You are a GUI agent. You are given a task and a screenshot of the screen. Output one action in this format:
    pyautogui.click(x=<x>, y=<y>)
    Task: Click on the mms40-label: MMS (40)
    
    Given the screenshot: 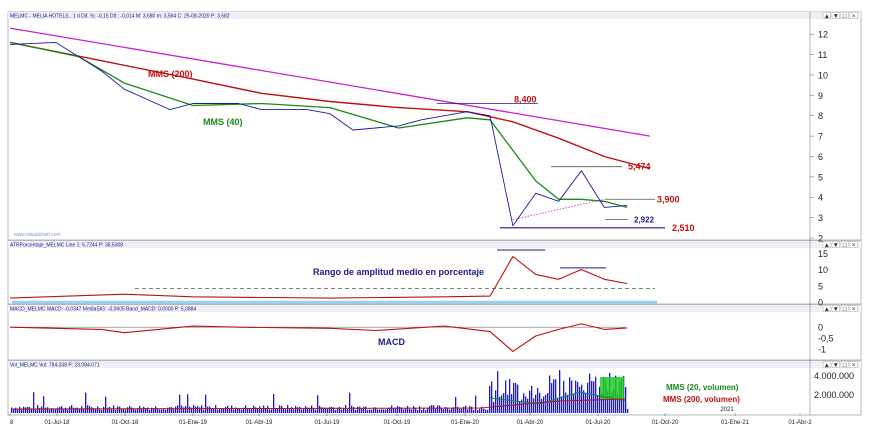 What is the action you would take?
    pyautogui.click(x=223, y=122)
    